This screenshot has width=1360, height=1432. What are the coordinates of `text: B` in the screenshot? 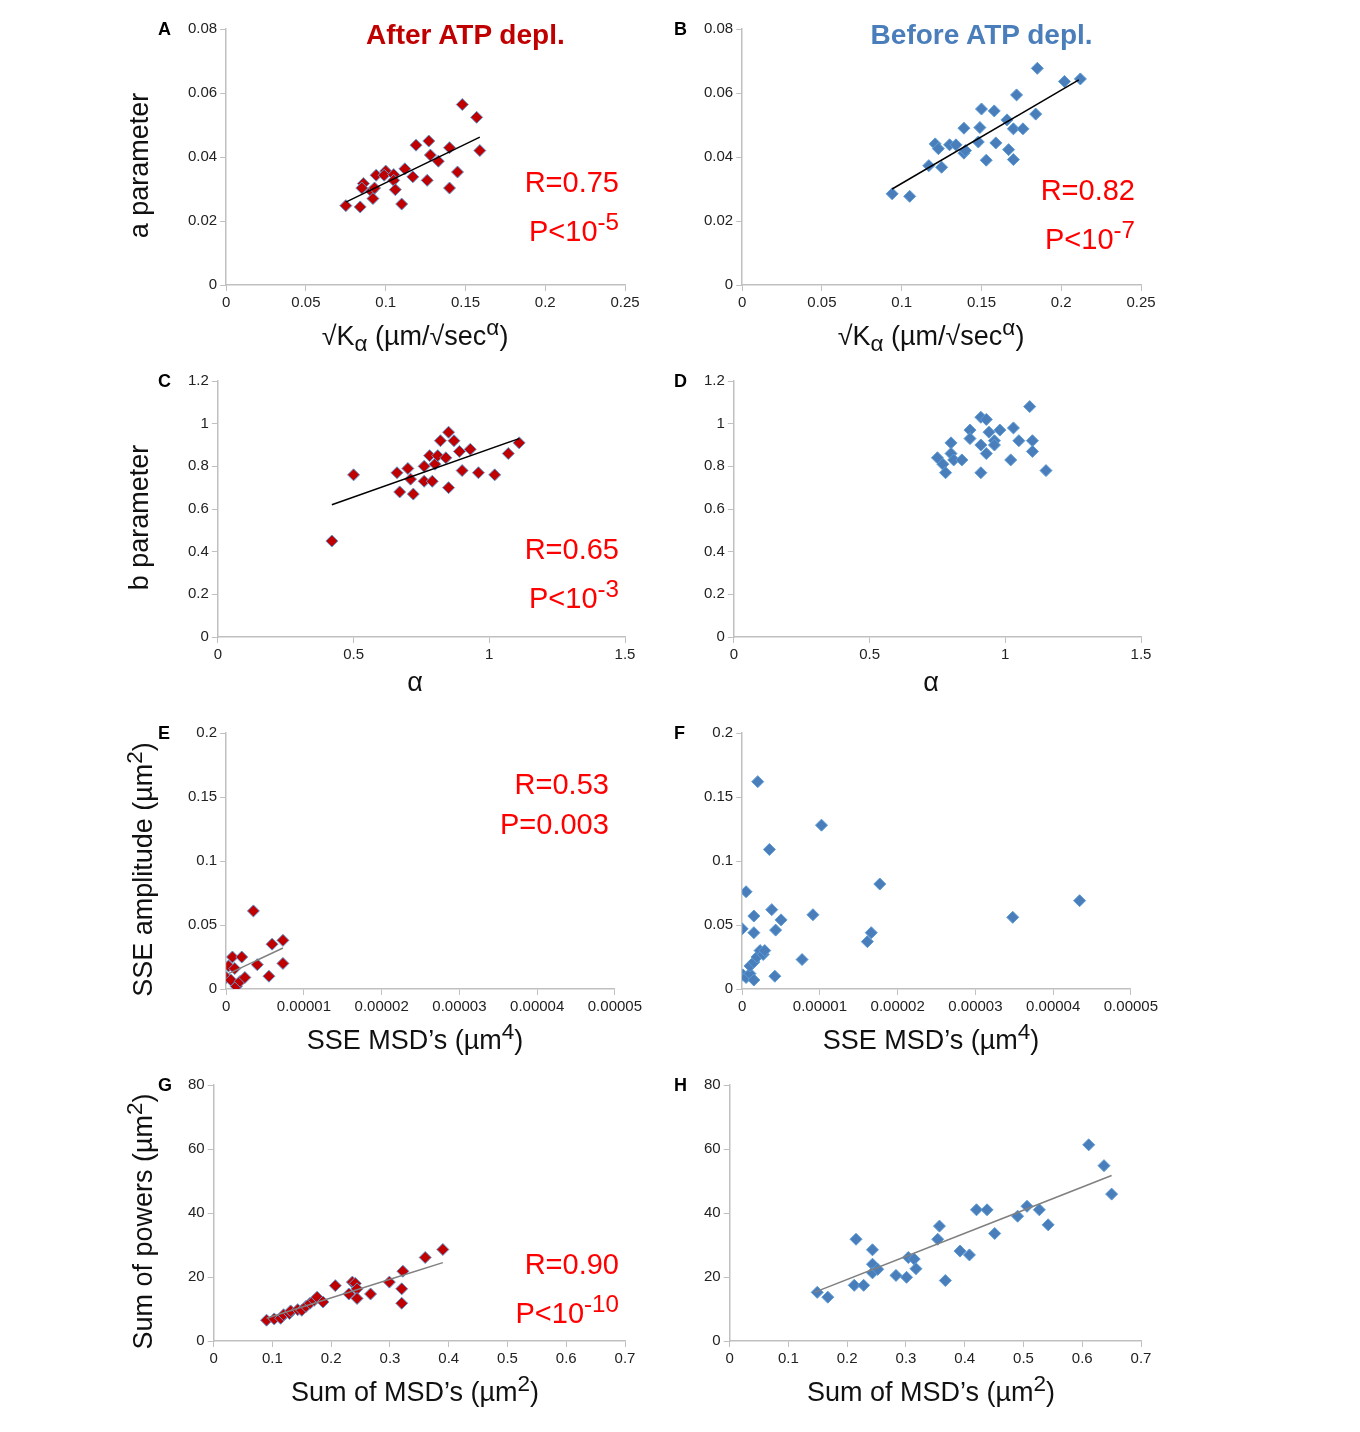 It's located at (680, 29).